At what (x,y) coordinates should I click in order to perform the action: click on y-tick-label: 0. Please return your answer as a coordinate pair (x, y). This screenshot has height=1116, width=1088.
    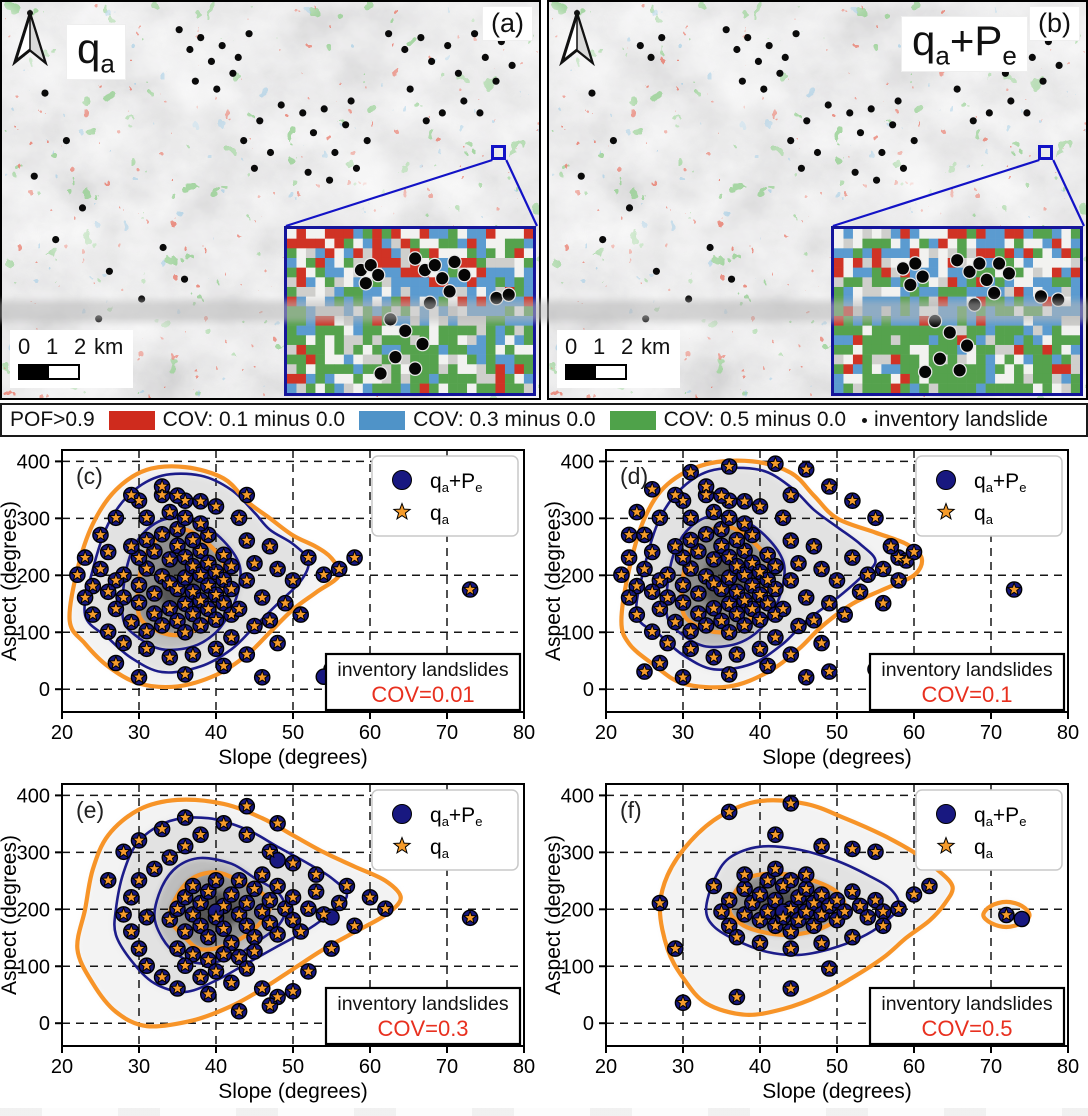
    Looking at the image, I should click on (588, 690).